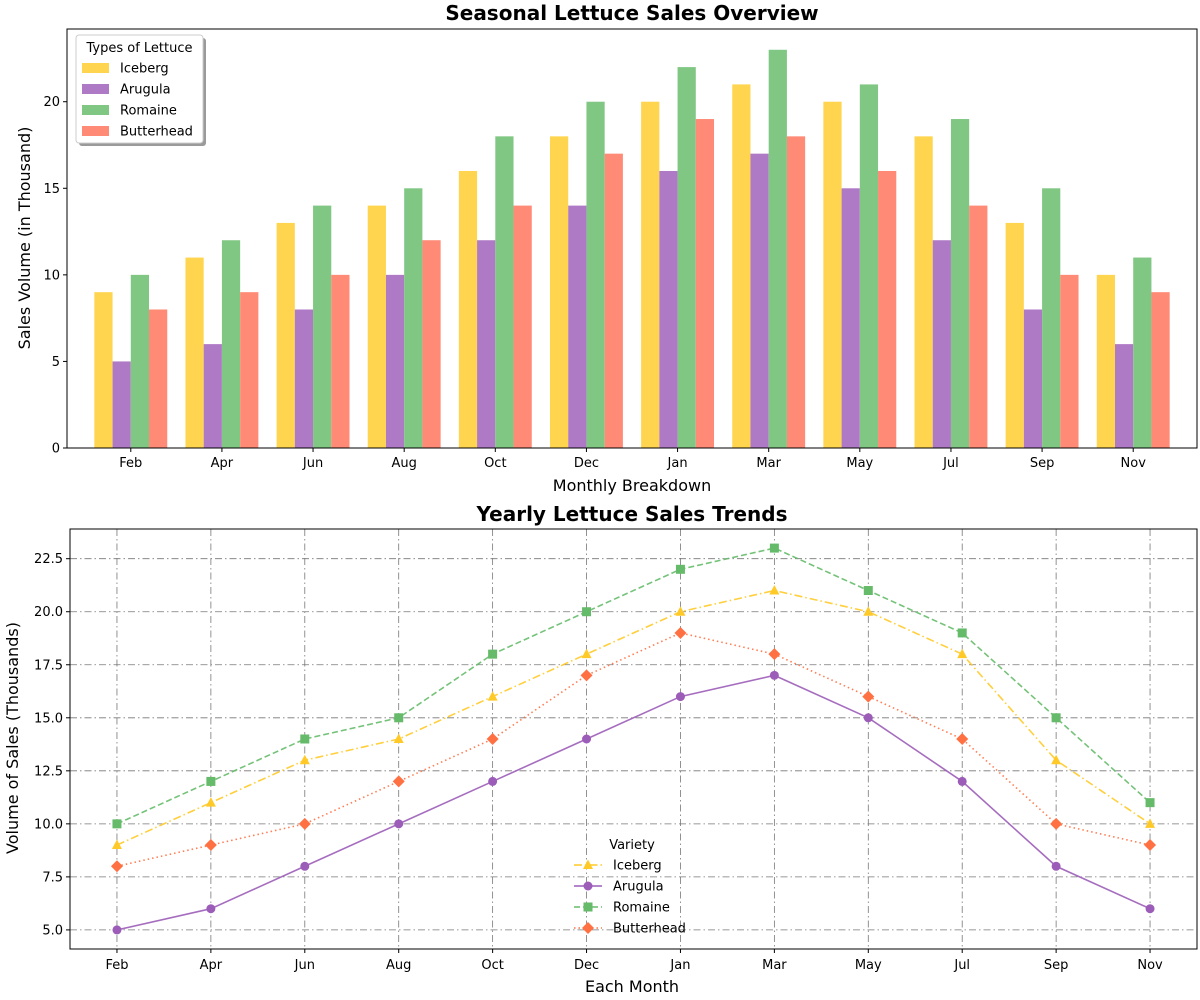 The image size is (1200, 1000). Describe the element at coordinates (222, 463) in the screenshot. I see `x-tick-label: Apr` at that location.